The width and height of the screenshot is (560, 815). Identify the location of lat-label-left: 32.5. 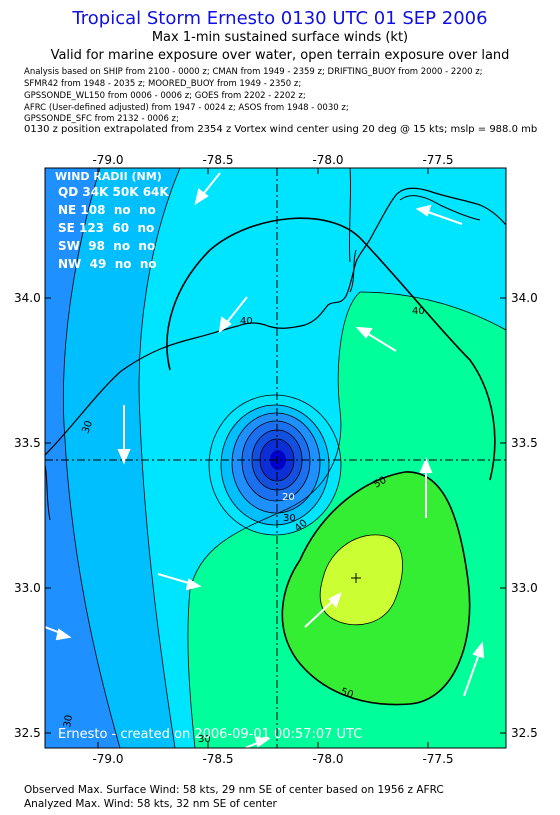
(27, 733).